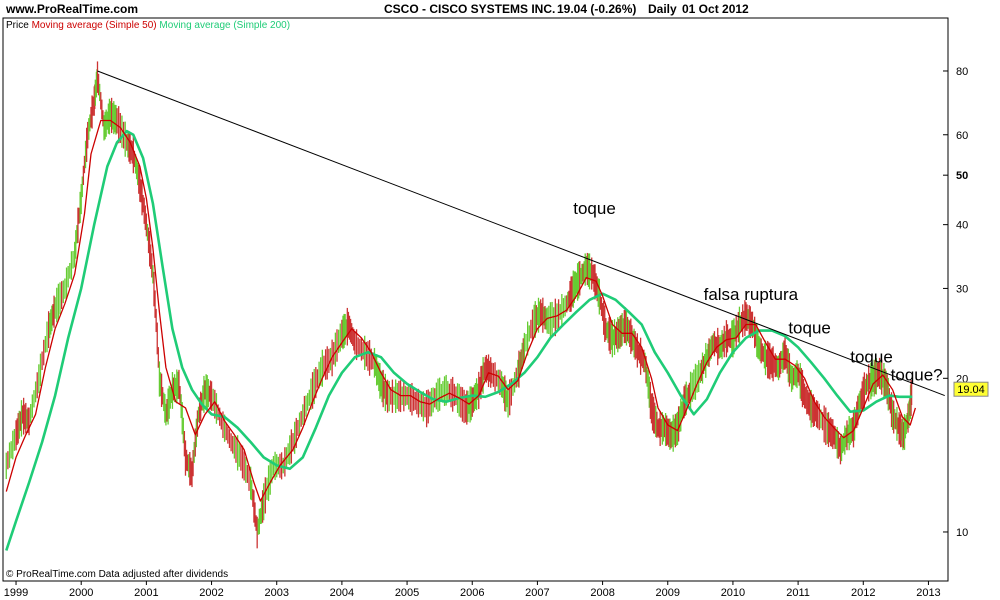 Image resolution: width=1000 pixels, height=600 pixels. I want to click on last-value-label: 19.04, so click(971, 390).